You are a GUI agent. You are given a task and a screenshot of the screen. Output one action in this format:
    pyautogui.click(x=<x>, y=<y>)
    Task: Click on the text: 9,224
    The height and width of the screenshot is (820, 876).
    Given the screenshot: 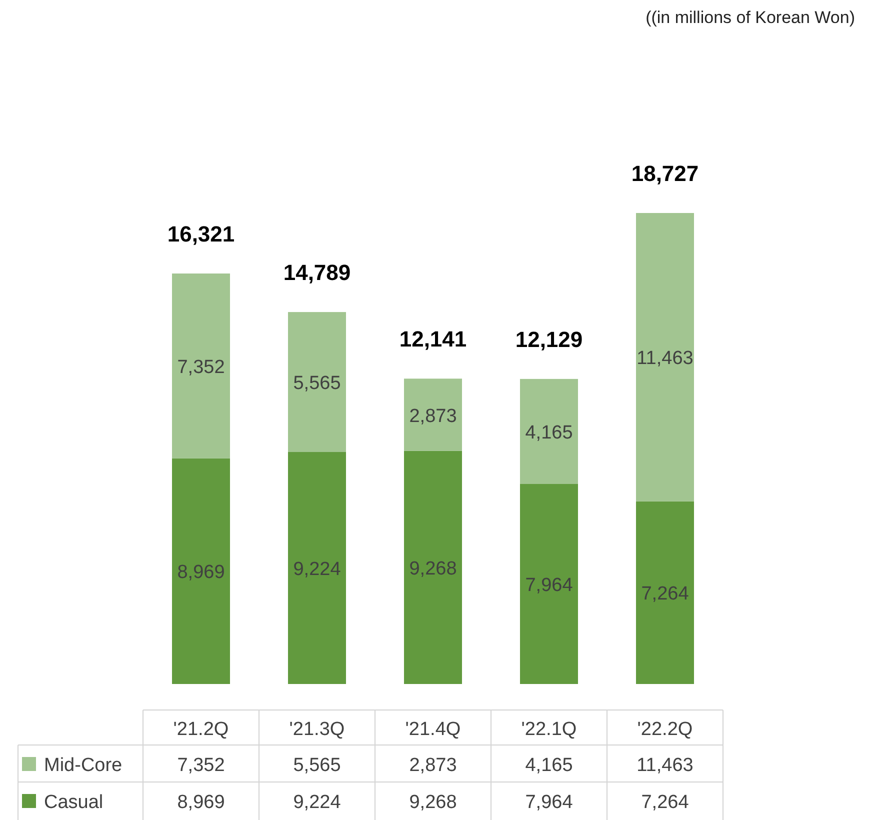 What is the action you would take?
    pyautogui.click(x=317, y=569)
    